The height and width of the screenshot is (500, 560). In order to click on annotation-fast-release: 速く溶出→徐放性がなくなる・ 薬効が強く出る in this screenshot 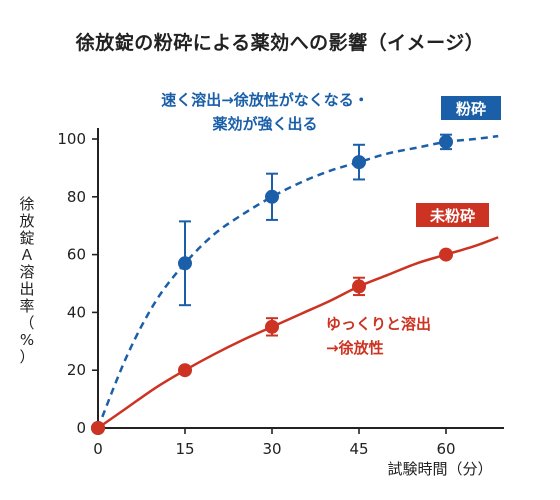, I will do `click(265, 112)`.